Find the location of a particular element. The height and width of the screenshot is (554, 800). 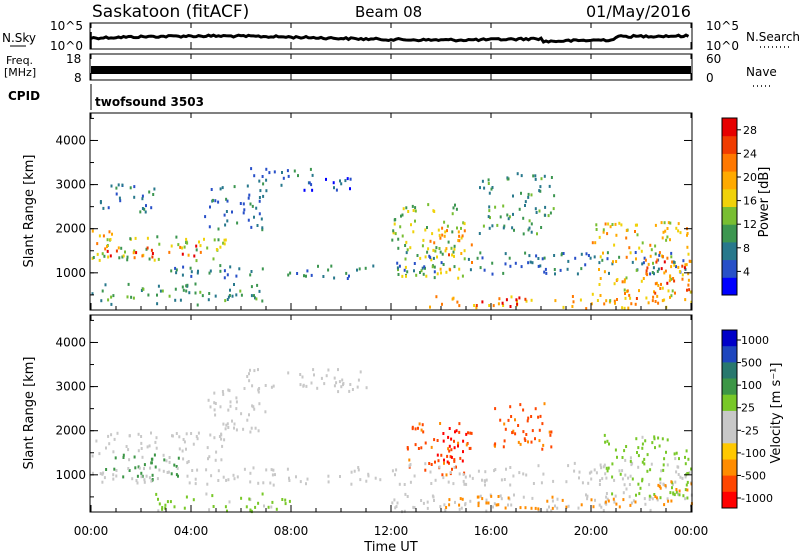

colorbar-tick-label: 1000 is located at coordinates (755, 340).